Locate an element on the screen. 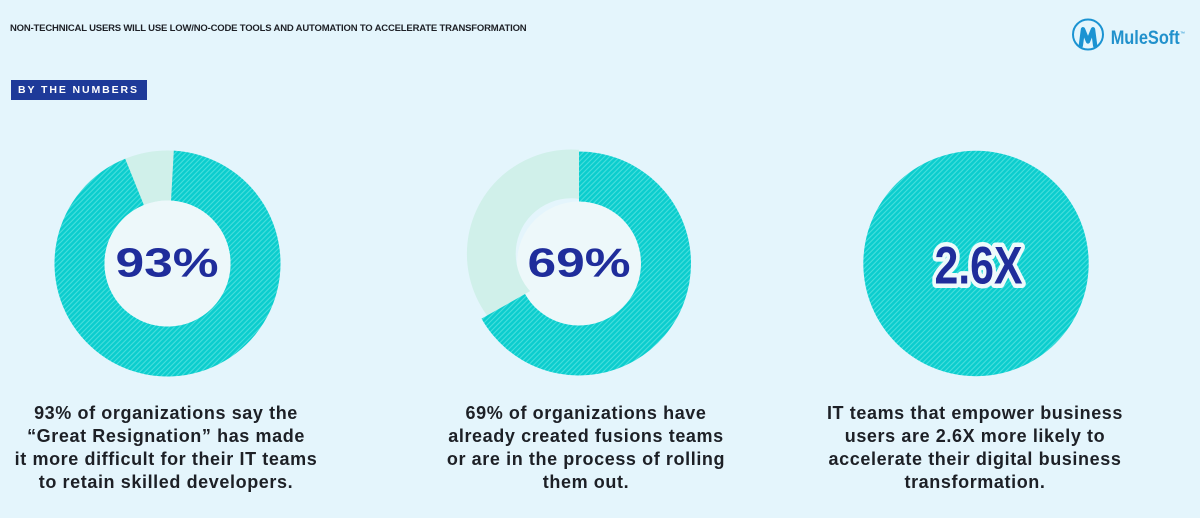 The width and height of the screenshot is (1200, 518). svg-text: ™ is located at coordinates (1182, 34).